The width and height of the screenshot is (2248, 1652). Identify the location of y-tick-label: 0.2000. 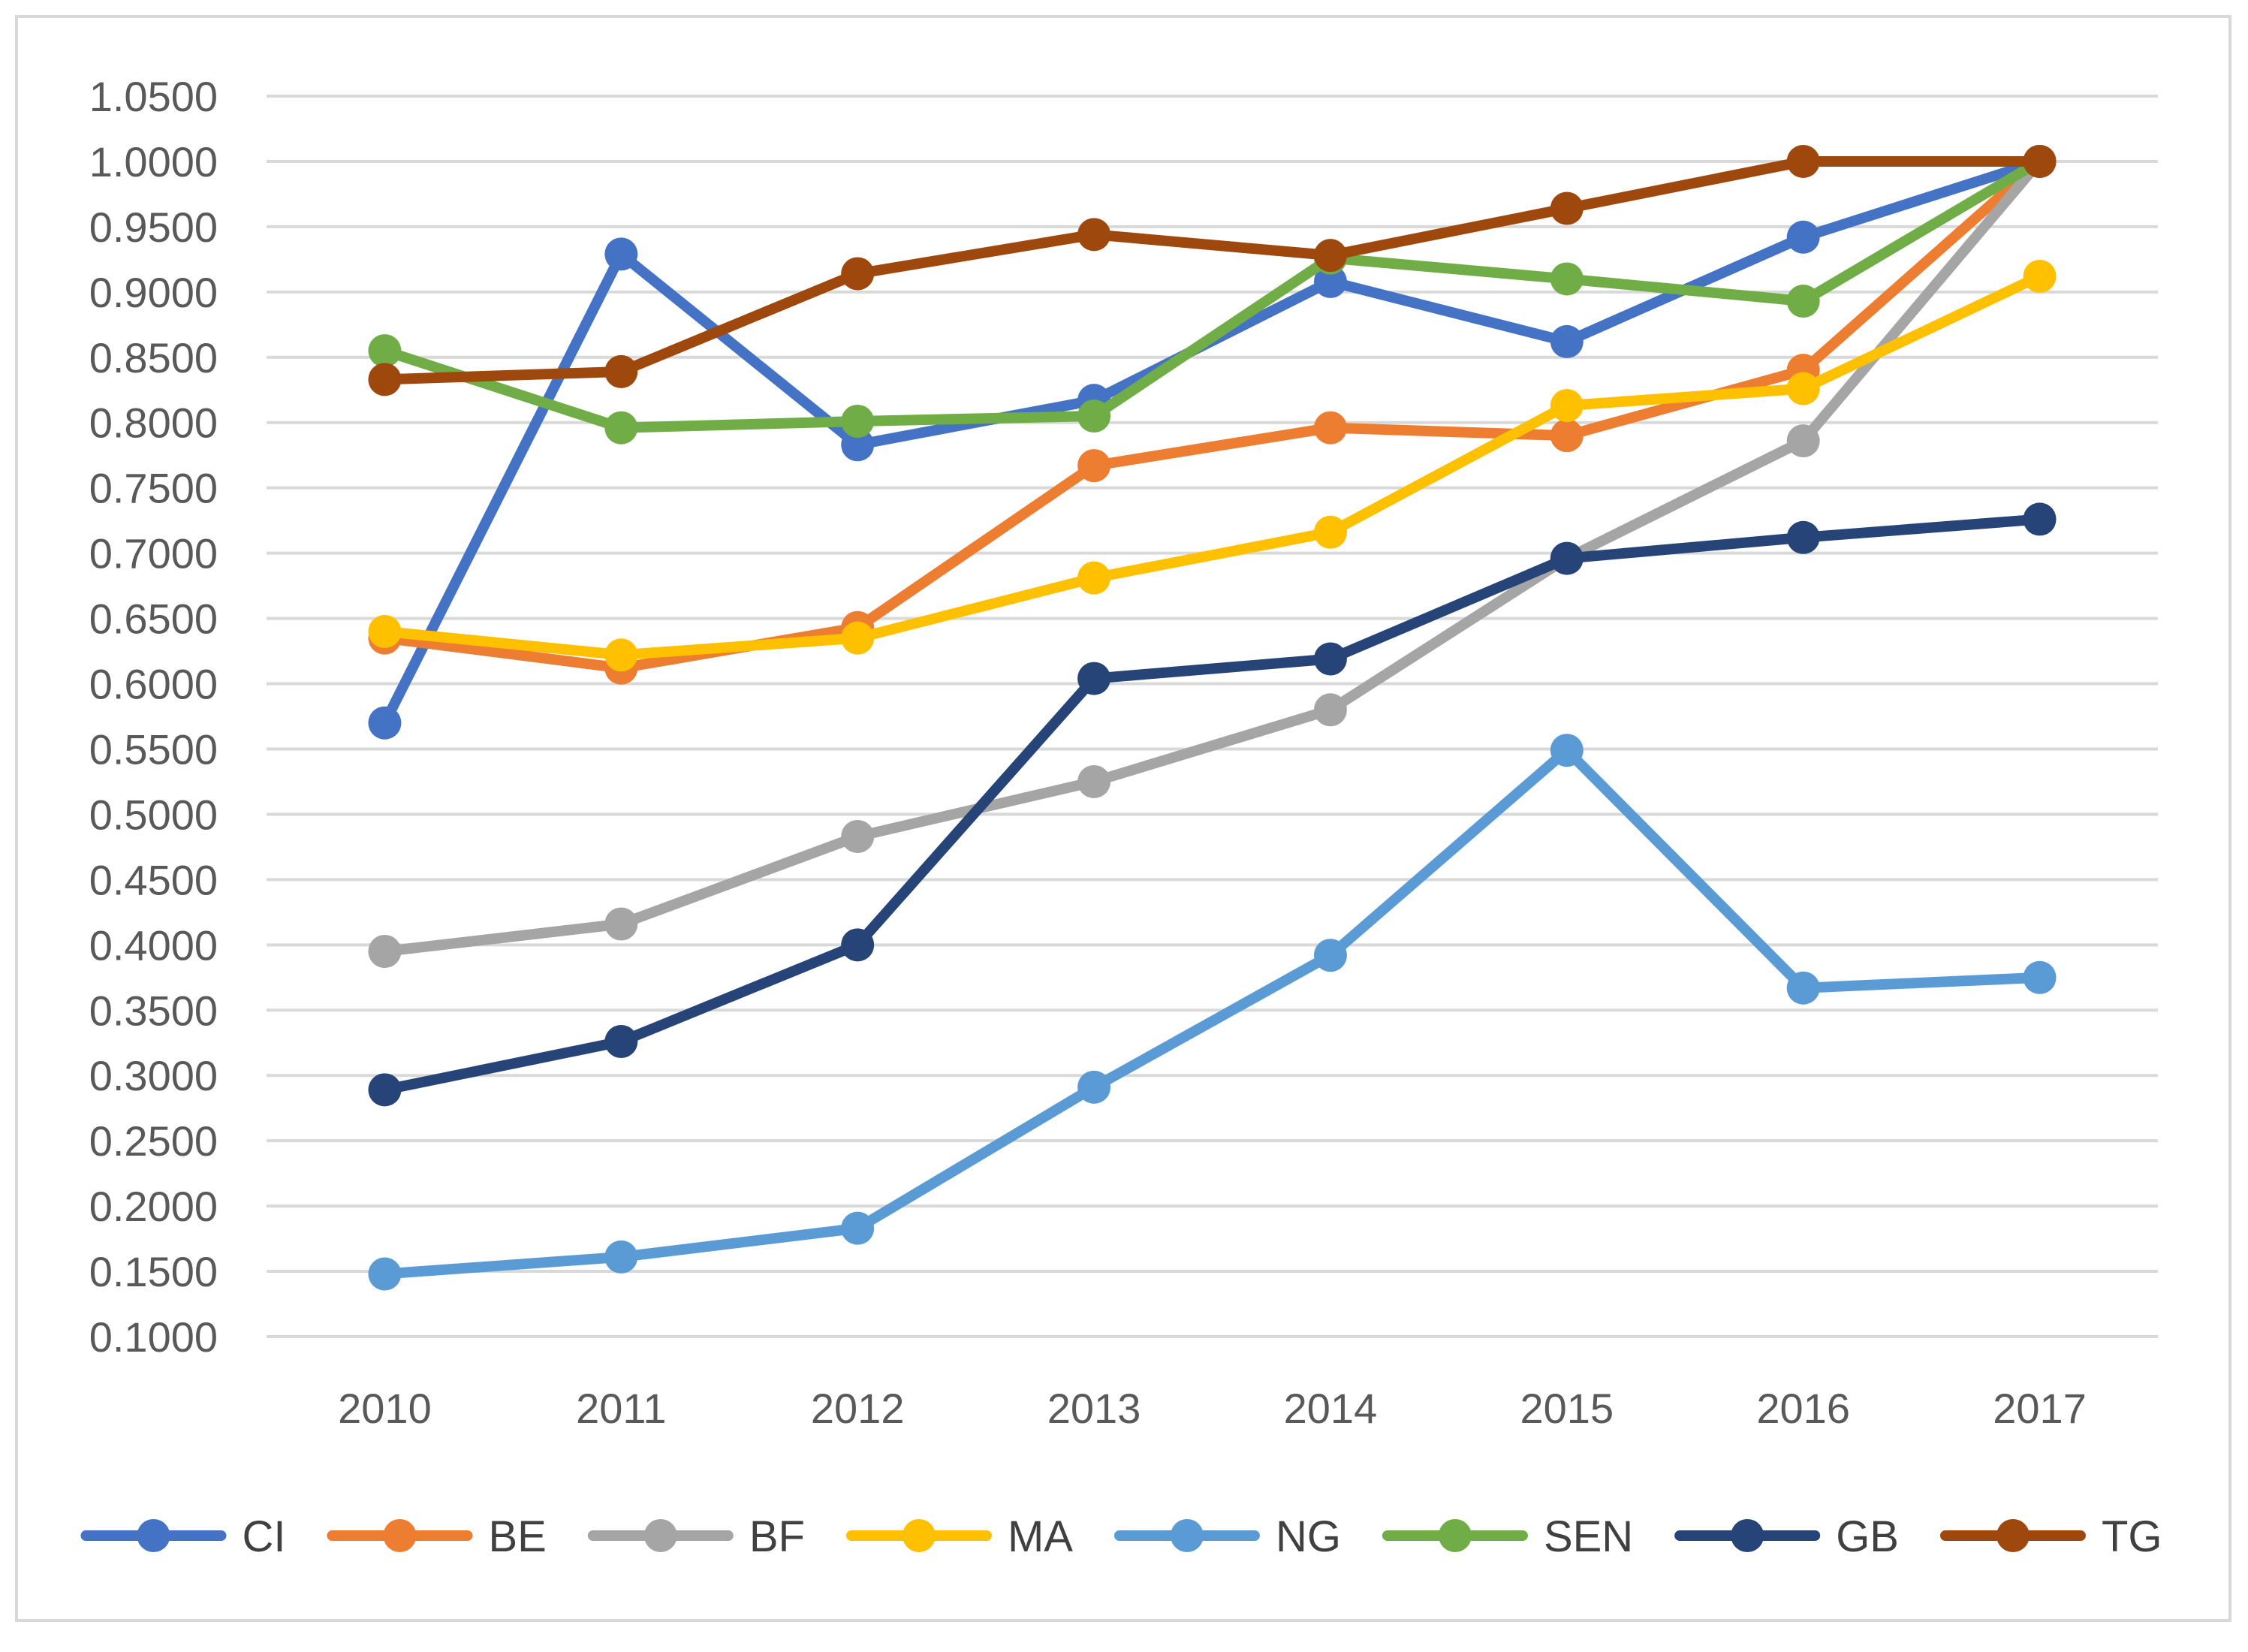
(154, 1206).